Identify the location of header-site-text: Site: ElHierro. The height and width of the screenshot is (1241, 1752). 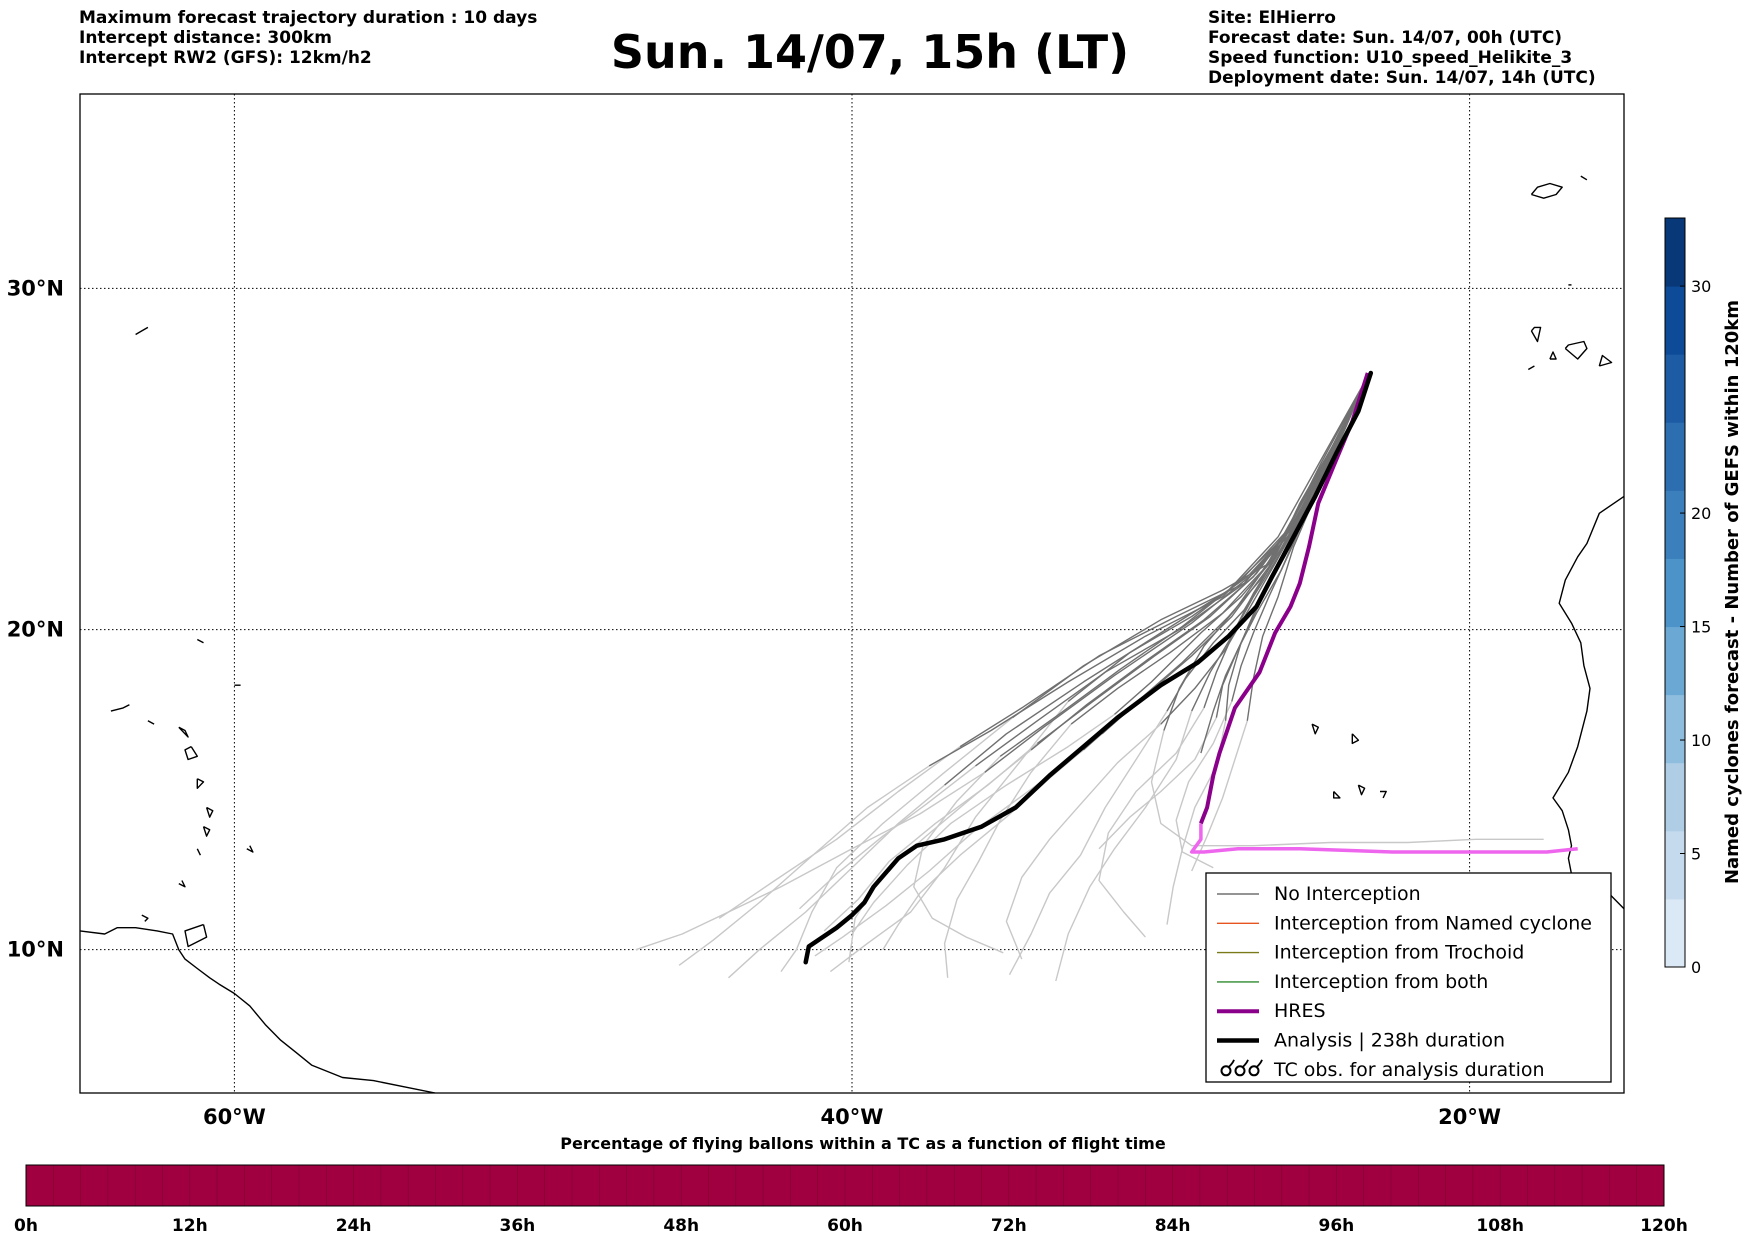
(1272, 18).